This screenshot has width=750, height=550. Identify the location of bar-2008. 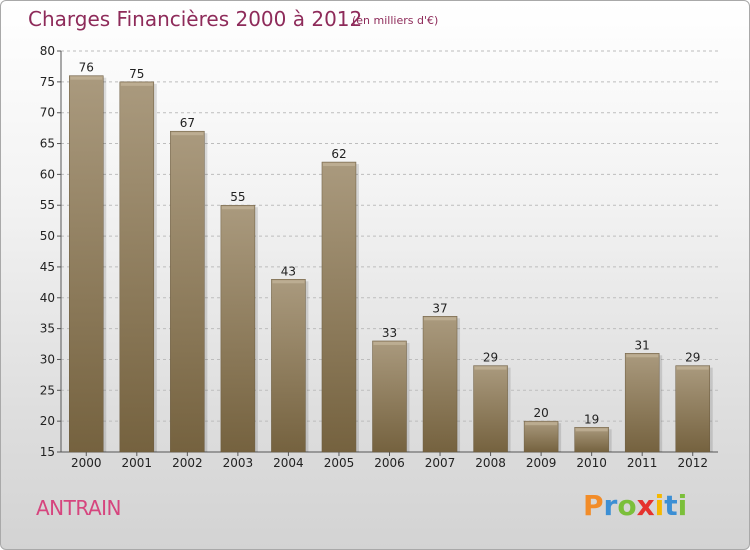
(490, 409).